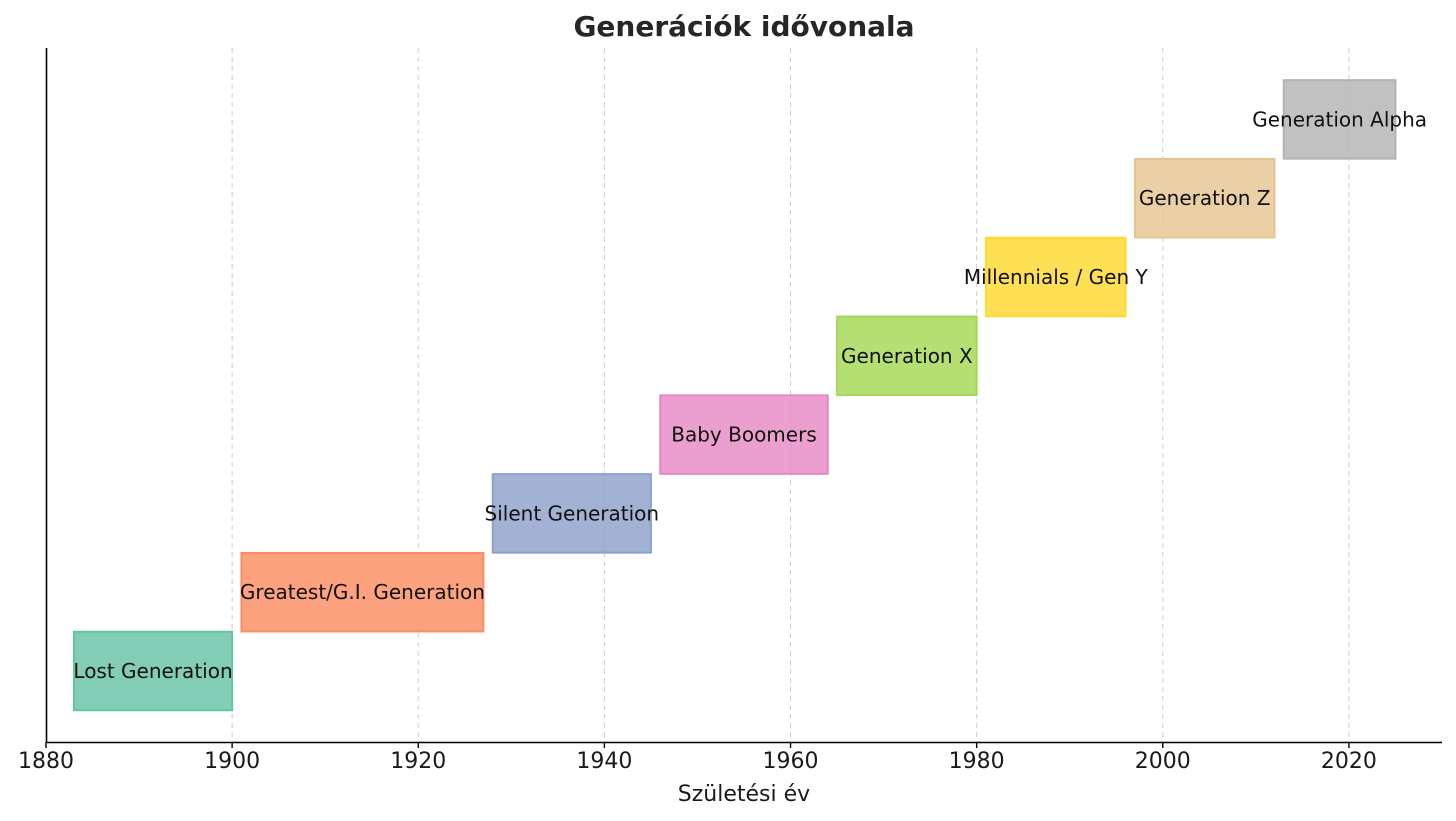 The width and height of the screenshot is (1456, 821). I want to click on generation-label: Silent Generation, so click(572, 513).